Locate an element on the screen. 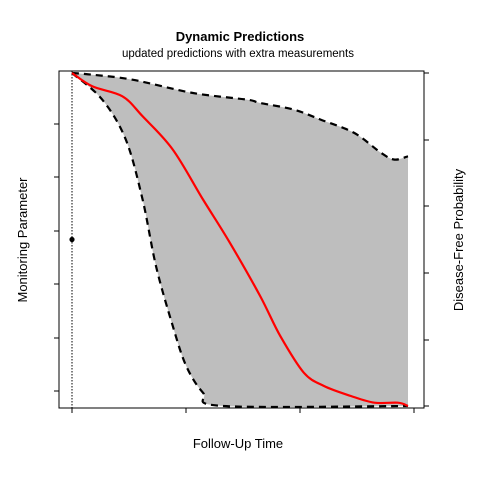  y-axis-label-right: Disease-Free Probability is located at coordinates (458, 239).